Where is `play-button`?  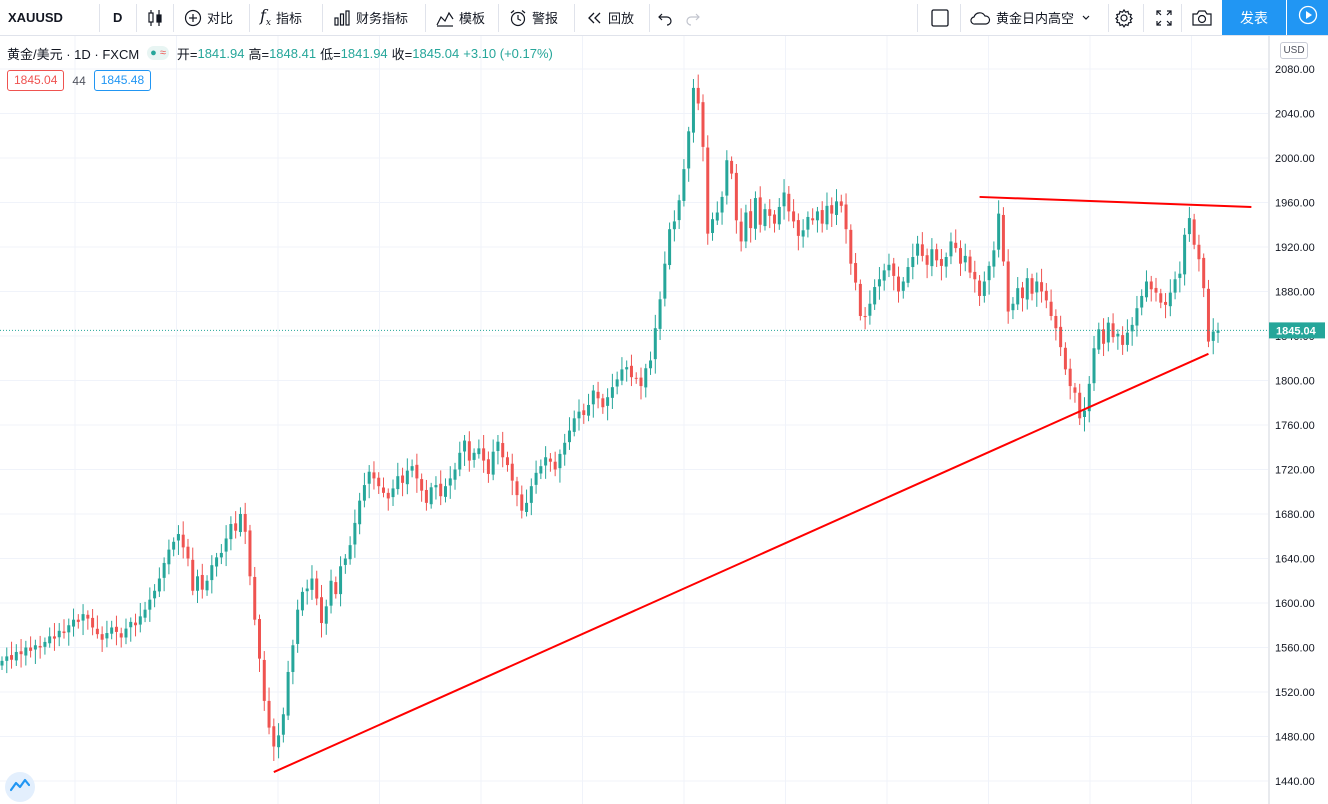 play-button is located at coordinates (1307, 17).